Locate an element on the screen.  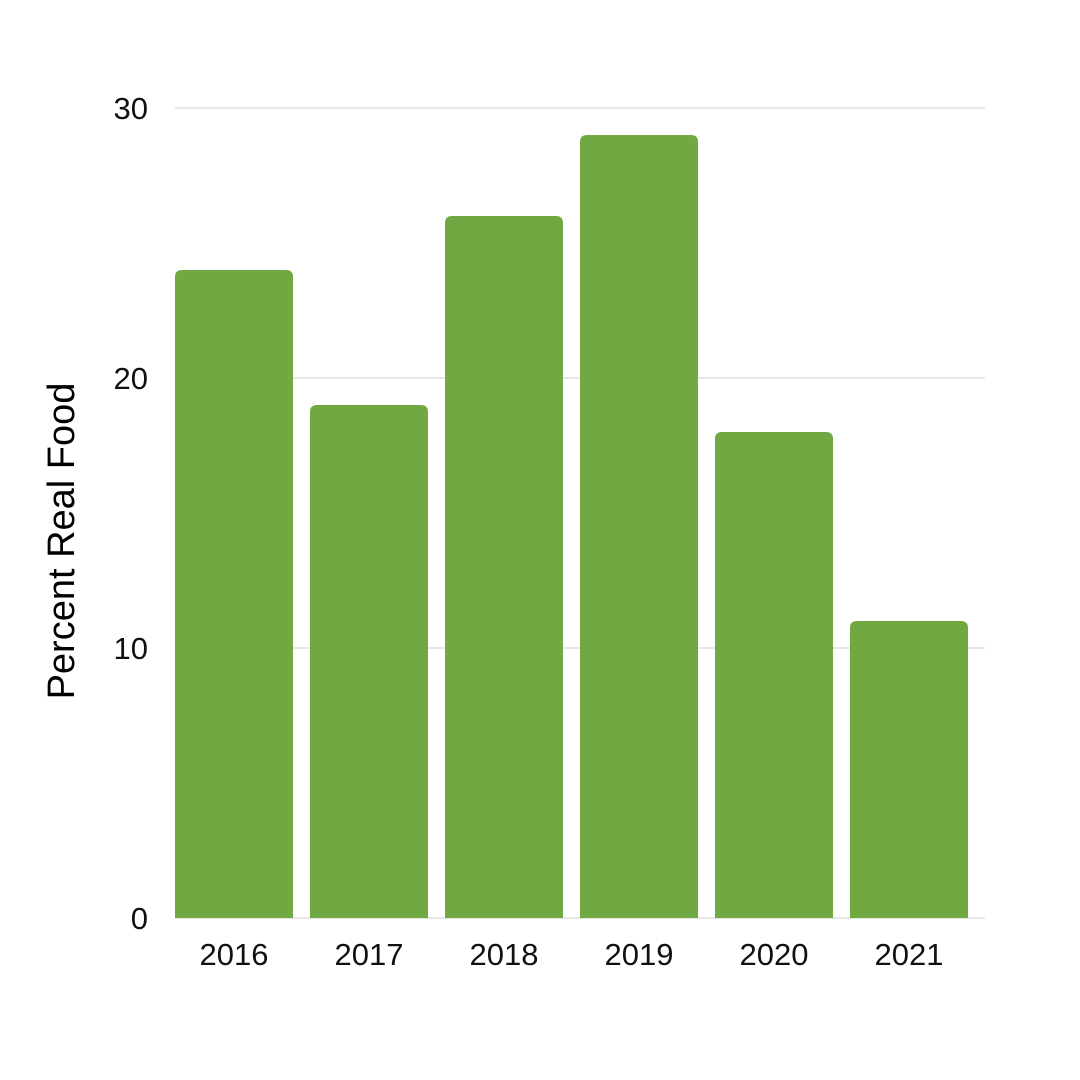
y-tick-label-0: 0 is located at coordinates (139, 918).